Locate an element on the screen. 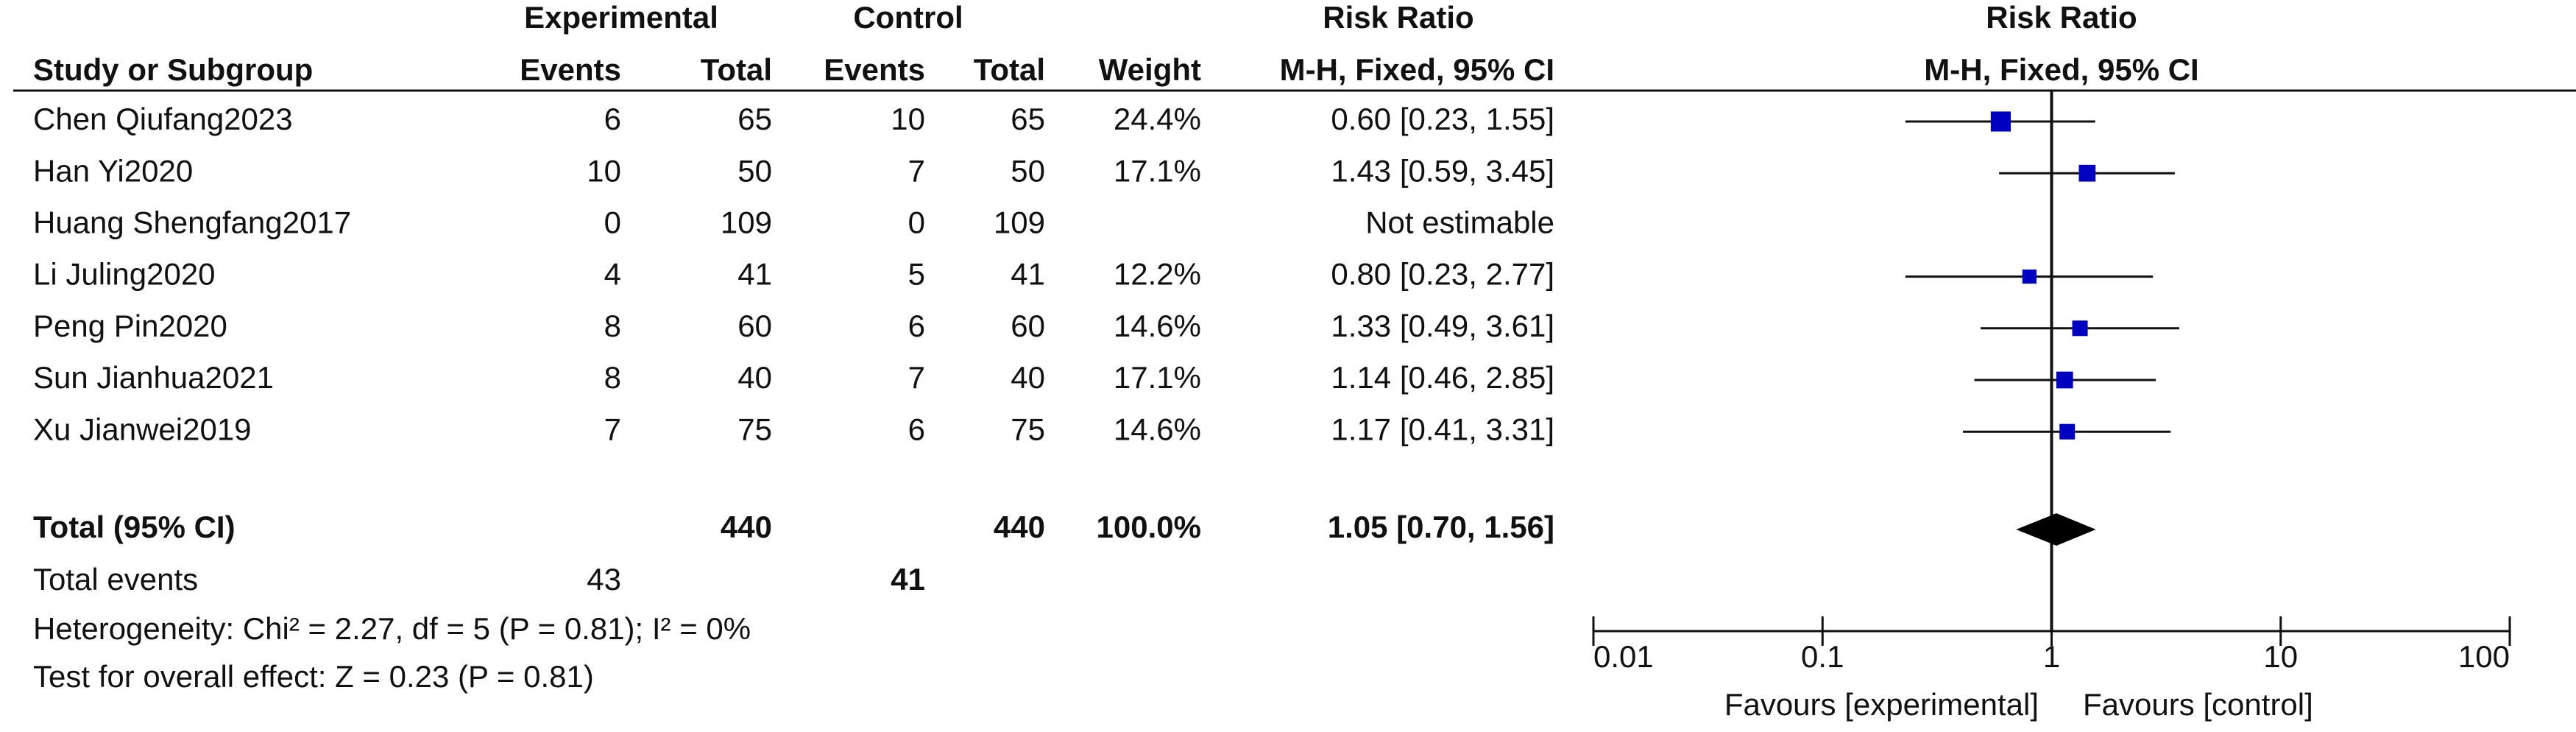  x-tick-label: 0.1 is located at coordinates (1822, 657).